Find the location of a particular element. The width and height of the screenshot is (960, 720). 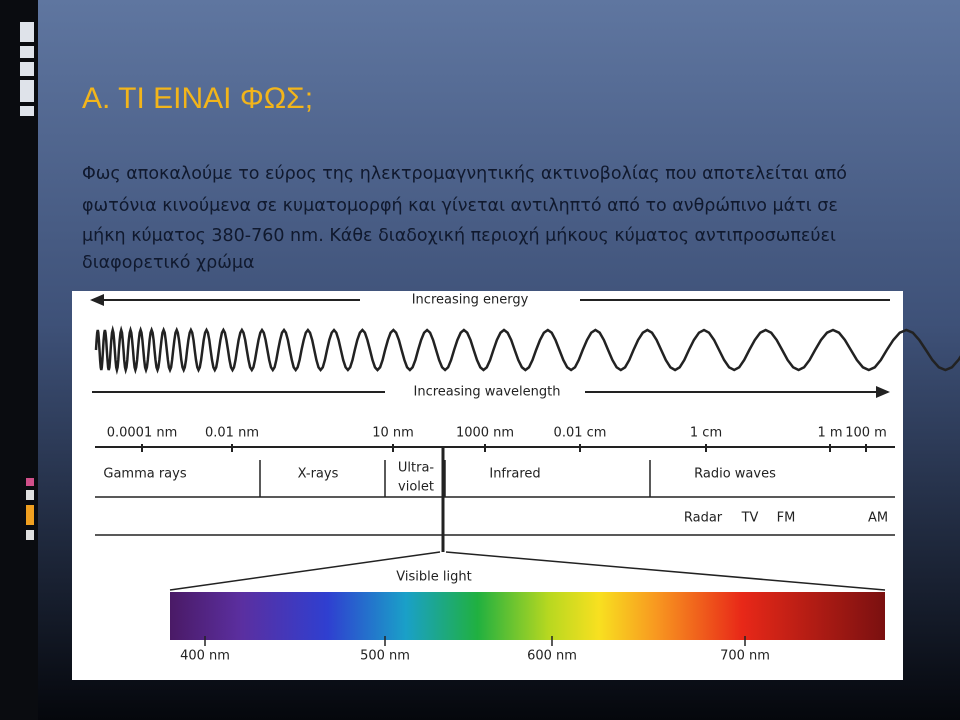

scale-label: 0.0001 nm is located at coordinates (142, 433).